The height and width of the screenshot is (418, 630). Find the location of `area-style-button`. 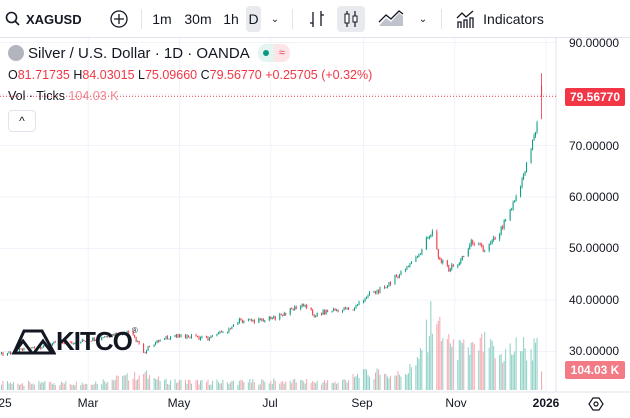

area-style-button is located at coordinates (391, 19).